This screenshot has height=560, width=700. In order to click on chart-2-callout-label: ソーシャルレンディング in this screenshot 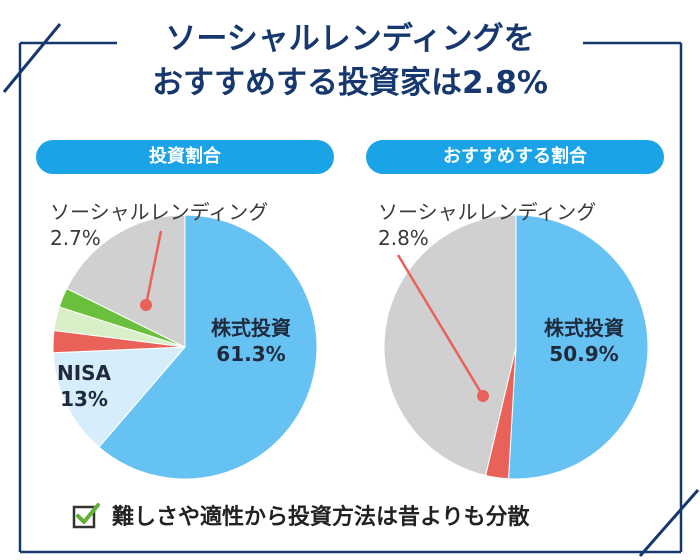, I will do `click(487, 212)`.